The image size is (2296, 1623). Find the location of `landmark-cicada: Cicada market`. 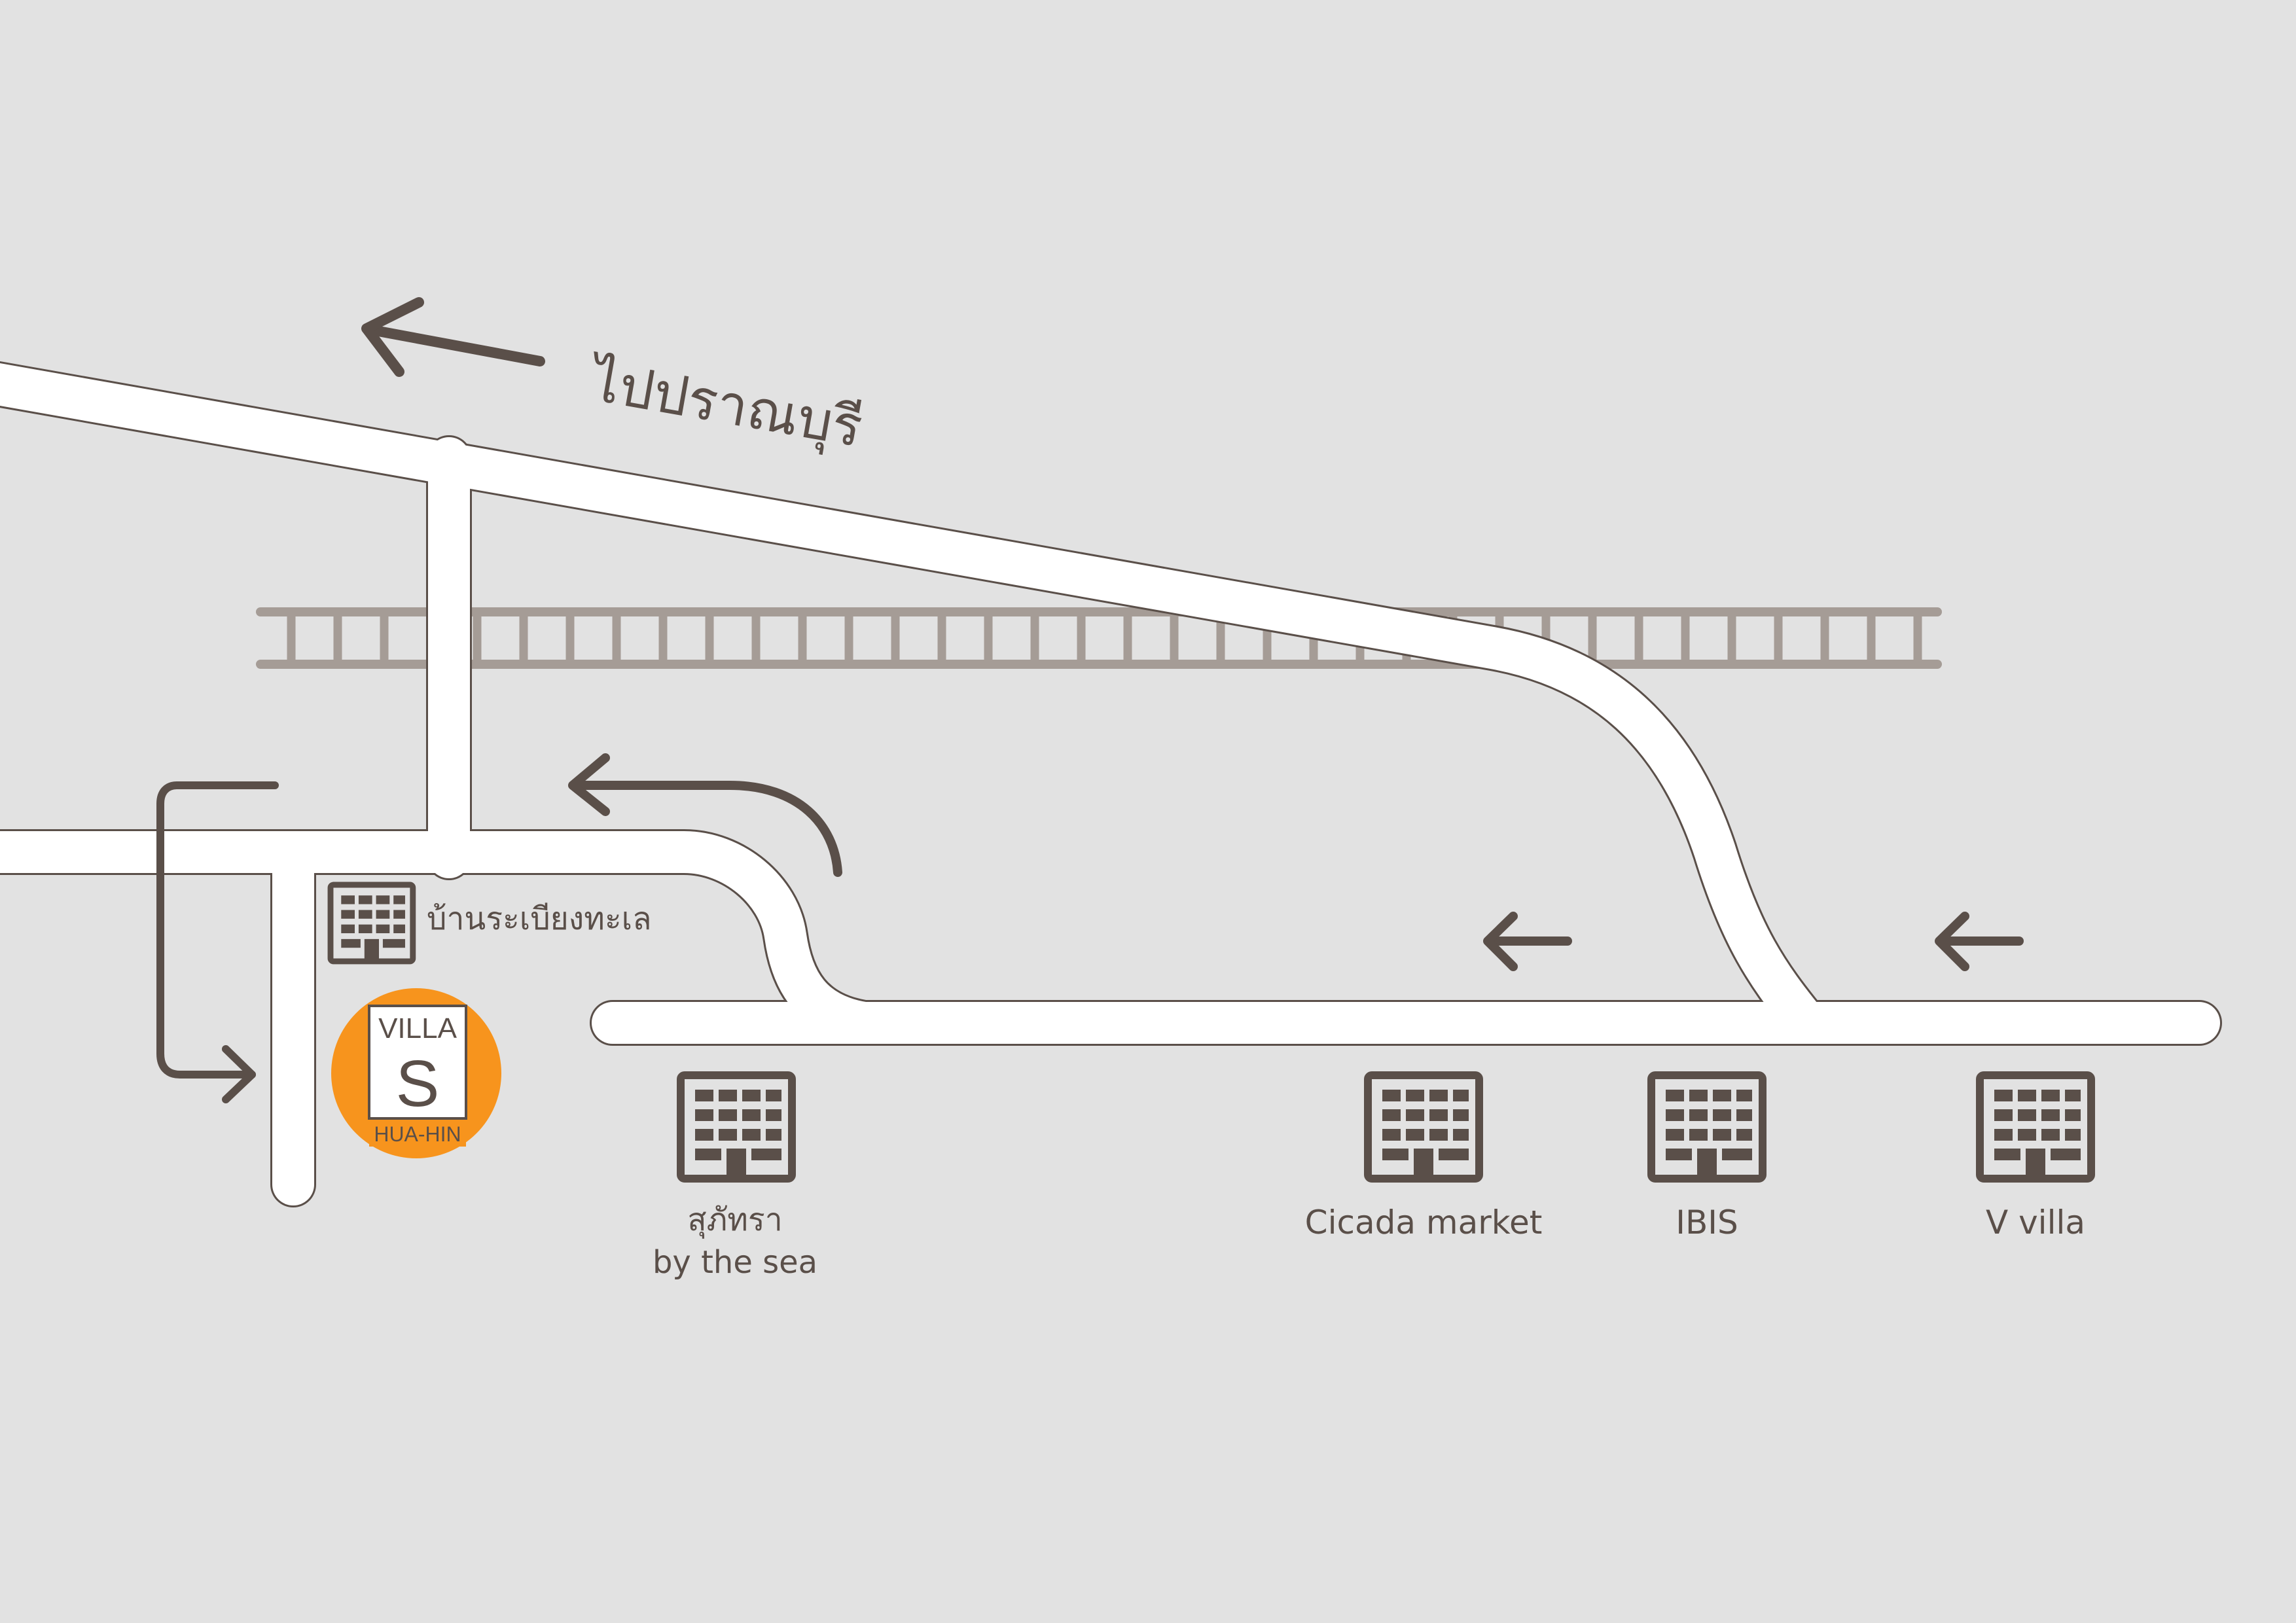

landmark-cicada: Cicada market is located at coordinates (1424, 1222).